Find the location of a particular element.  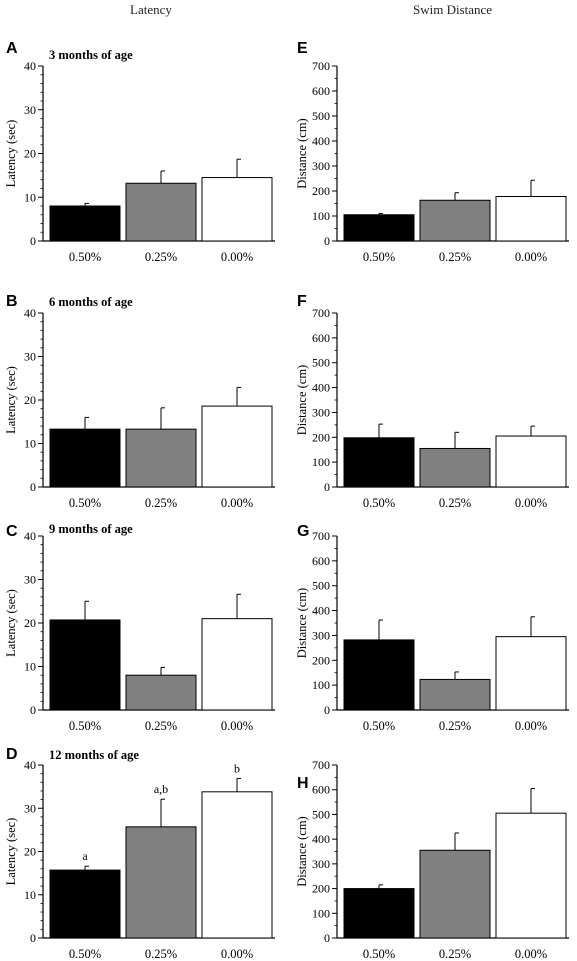

panel-b-x-tick-label-2: 0.25% is located at coordinates (161, 503).